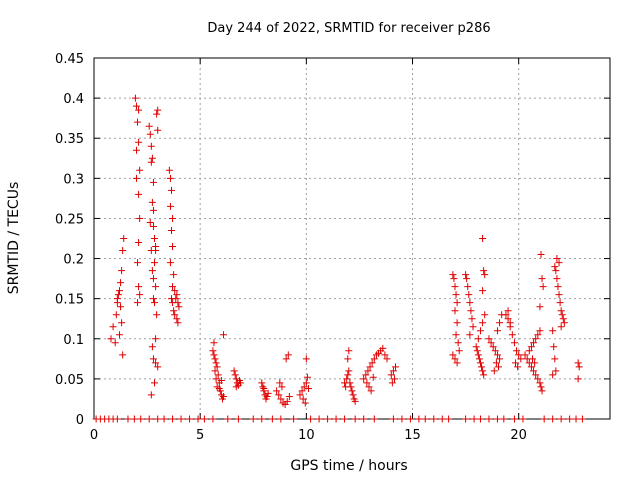 Image resolution: width=640 pixels, height=480 pixels. I want to click on y-axis-label: SRMTID / TECUs, so click(14, 238).